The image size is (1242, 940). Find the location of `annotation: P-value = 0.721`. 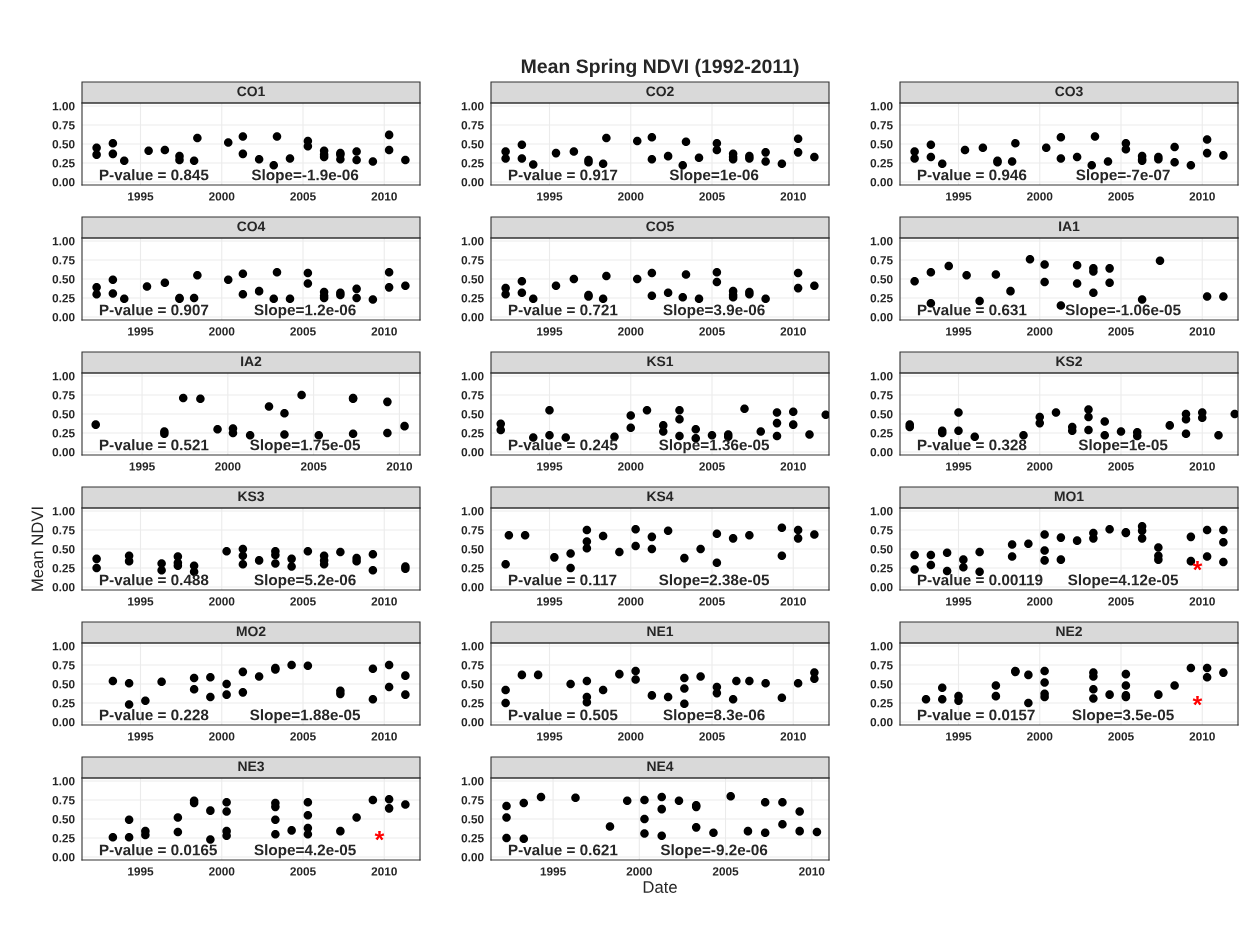

annotation: P-value = 0.721 is located at coordinates (563, 310).